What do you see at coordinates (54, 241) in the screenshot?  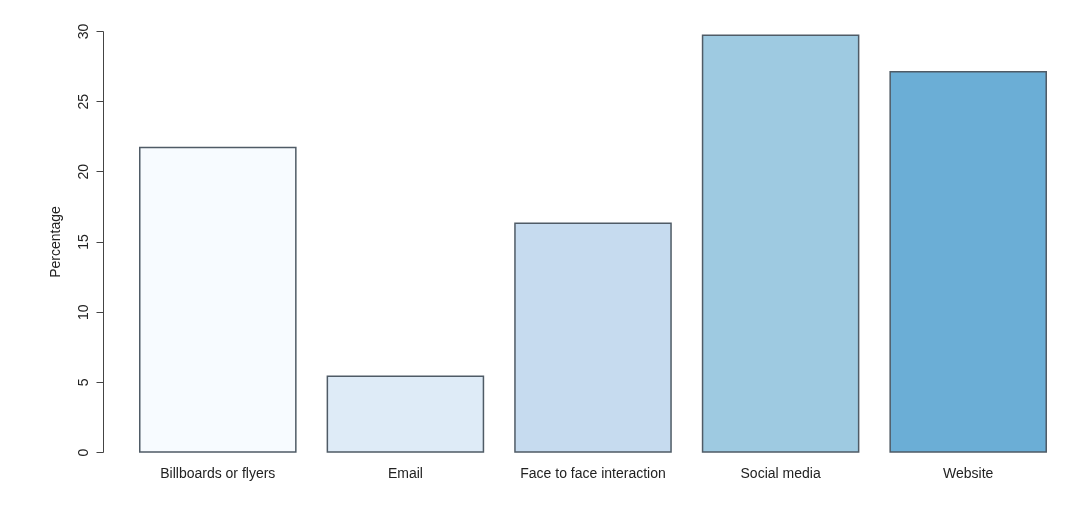 I see `y-axis-title: Percentage` at bounding box center [54, 241].